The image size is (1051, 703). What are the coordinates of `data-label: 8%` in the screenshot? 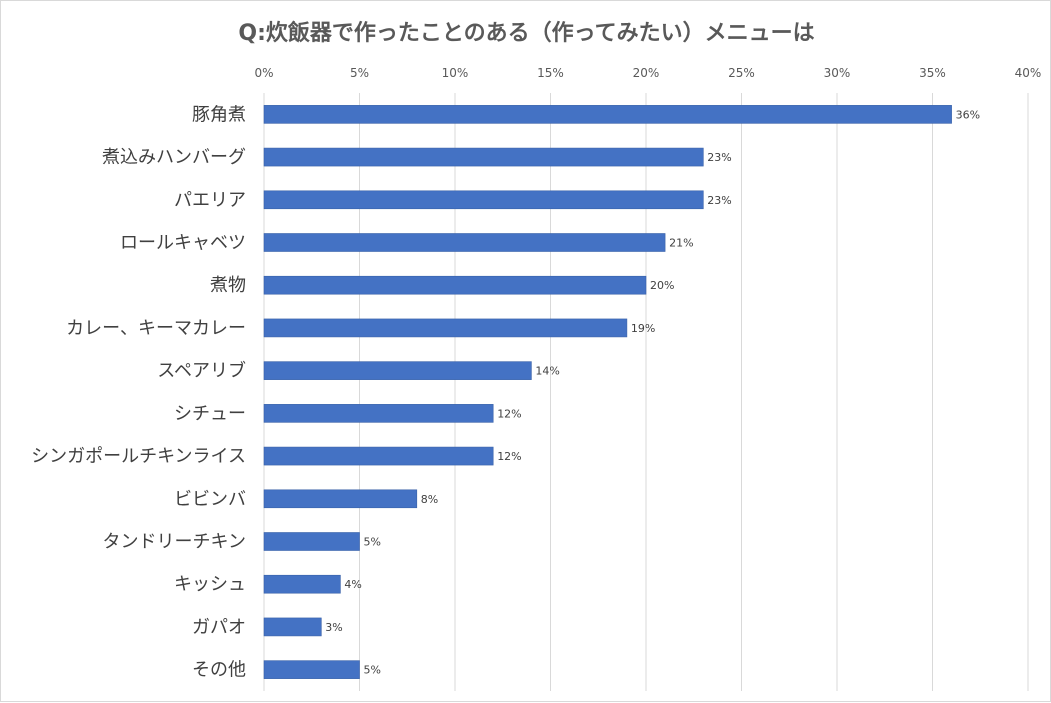 It's located at (429, 499).